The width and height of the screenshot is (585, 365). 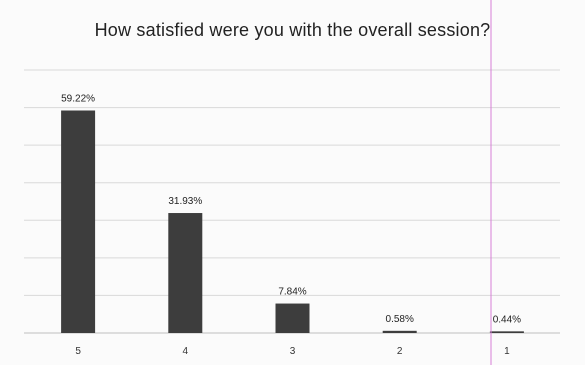 What do you see at coordinates (507, 351) in the screenshot?
I see `x-tick-label-1: 1` at bounding box center [507, 351].